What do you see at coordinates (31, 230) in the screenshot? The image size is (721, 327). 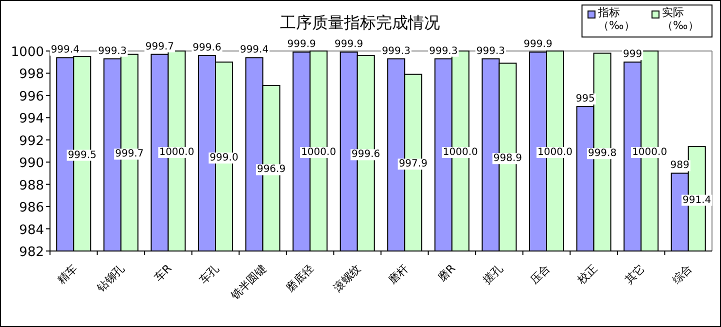 I see `y-tick-label: 984` at bounding box center [31, 230].